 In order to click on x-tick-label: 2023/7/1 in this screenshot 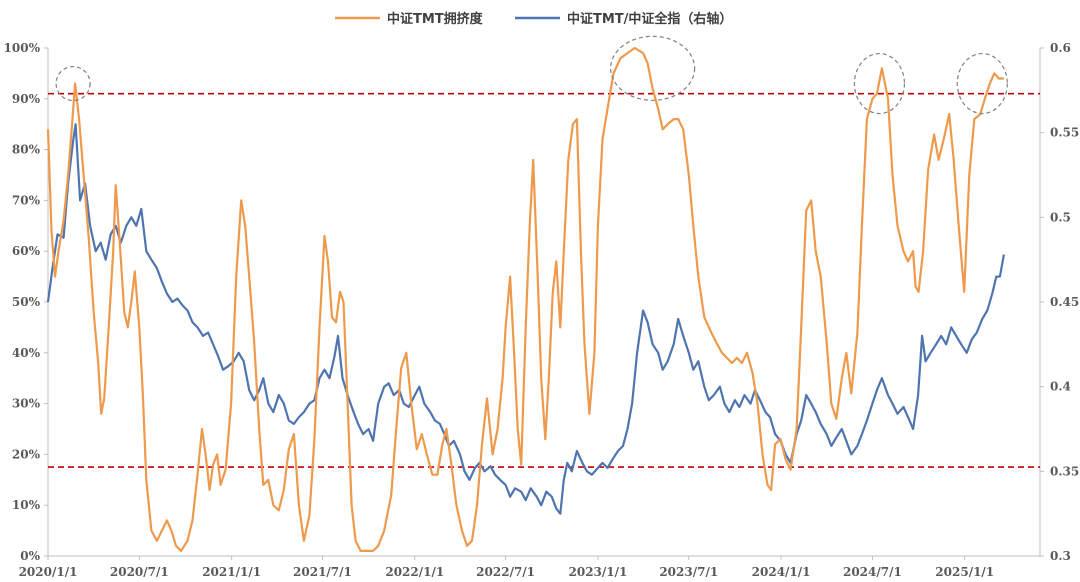, I will do `click(688, 572)`.